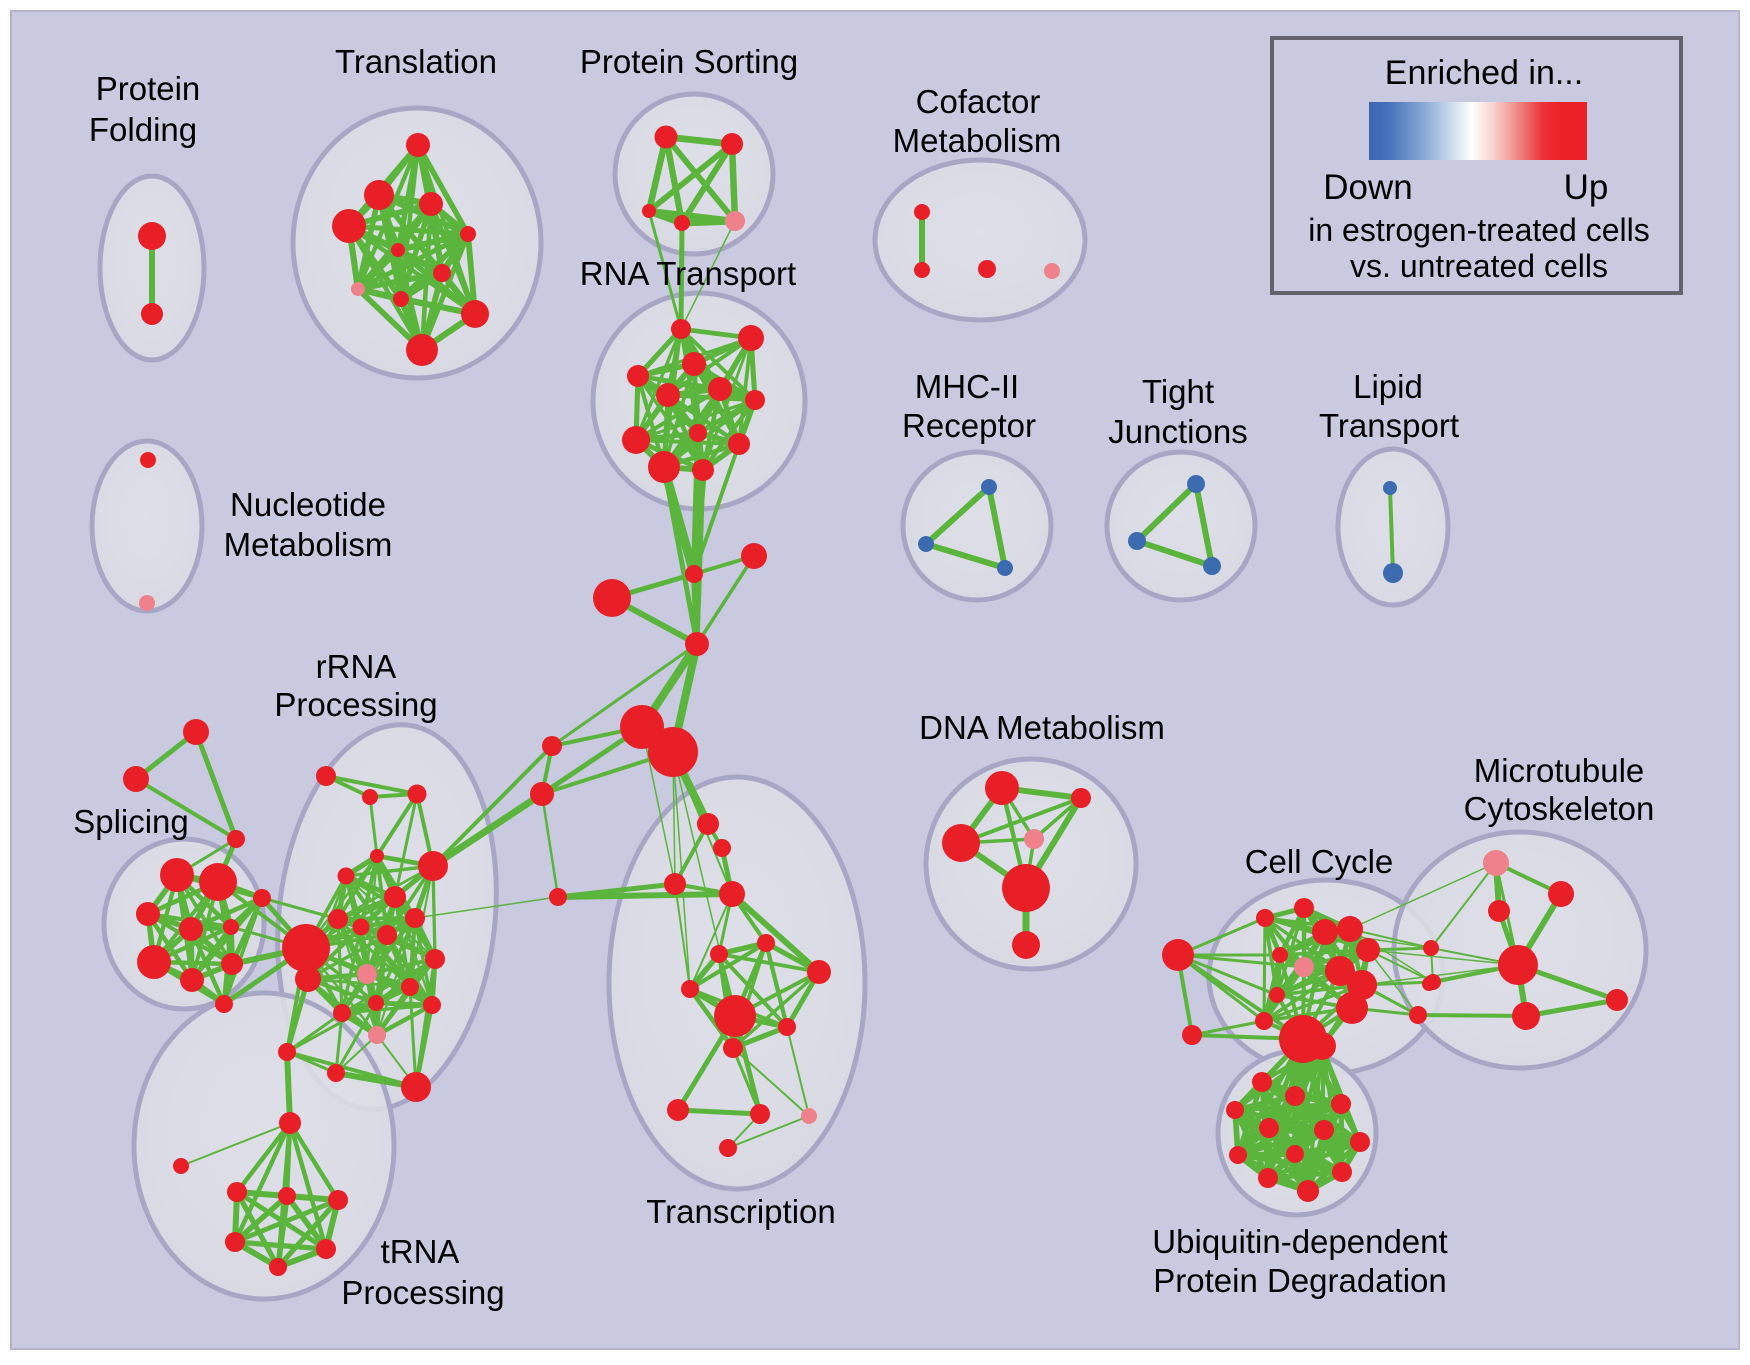 The width and height of the screenshot is (1750, 1365). Describe the element at coordinates (741, 1211) in the screenshot. I see `svg-text: Transcription` at that location.